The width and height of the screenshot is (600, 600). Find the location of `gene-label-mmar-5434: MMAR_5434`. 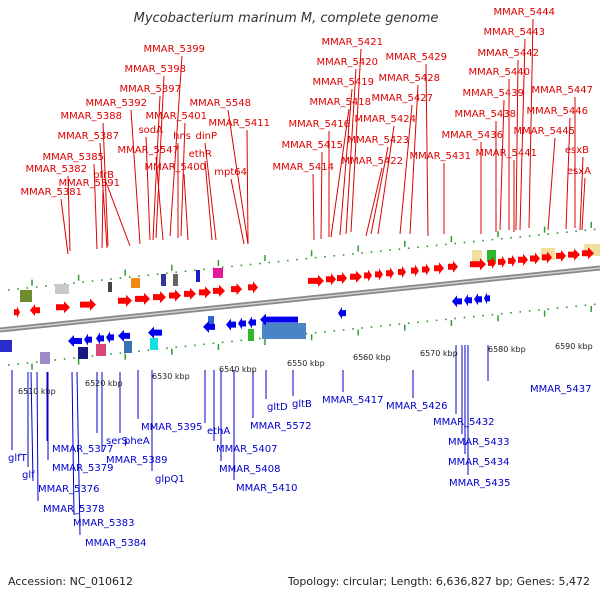

gene-label-mmar-5434: MMAR_5434 is located at coordinates (479, 462).